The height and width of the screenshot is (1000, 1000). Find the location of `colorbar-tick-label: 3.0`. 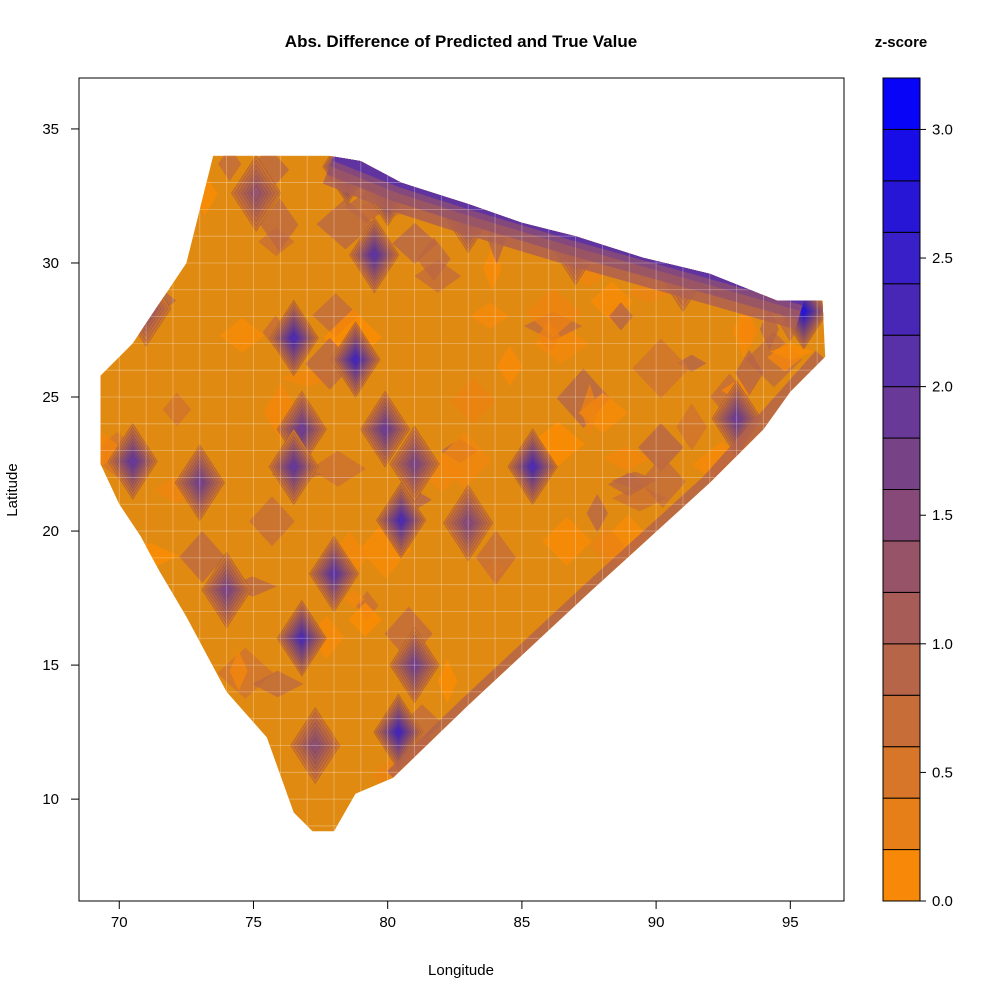

colorbar-tick-label: 3.0 is located at coordinates (942, 129).